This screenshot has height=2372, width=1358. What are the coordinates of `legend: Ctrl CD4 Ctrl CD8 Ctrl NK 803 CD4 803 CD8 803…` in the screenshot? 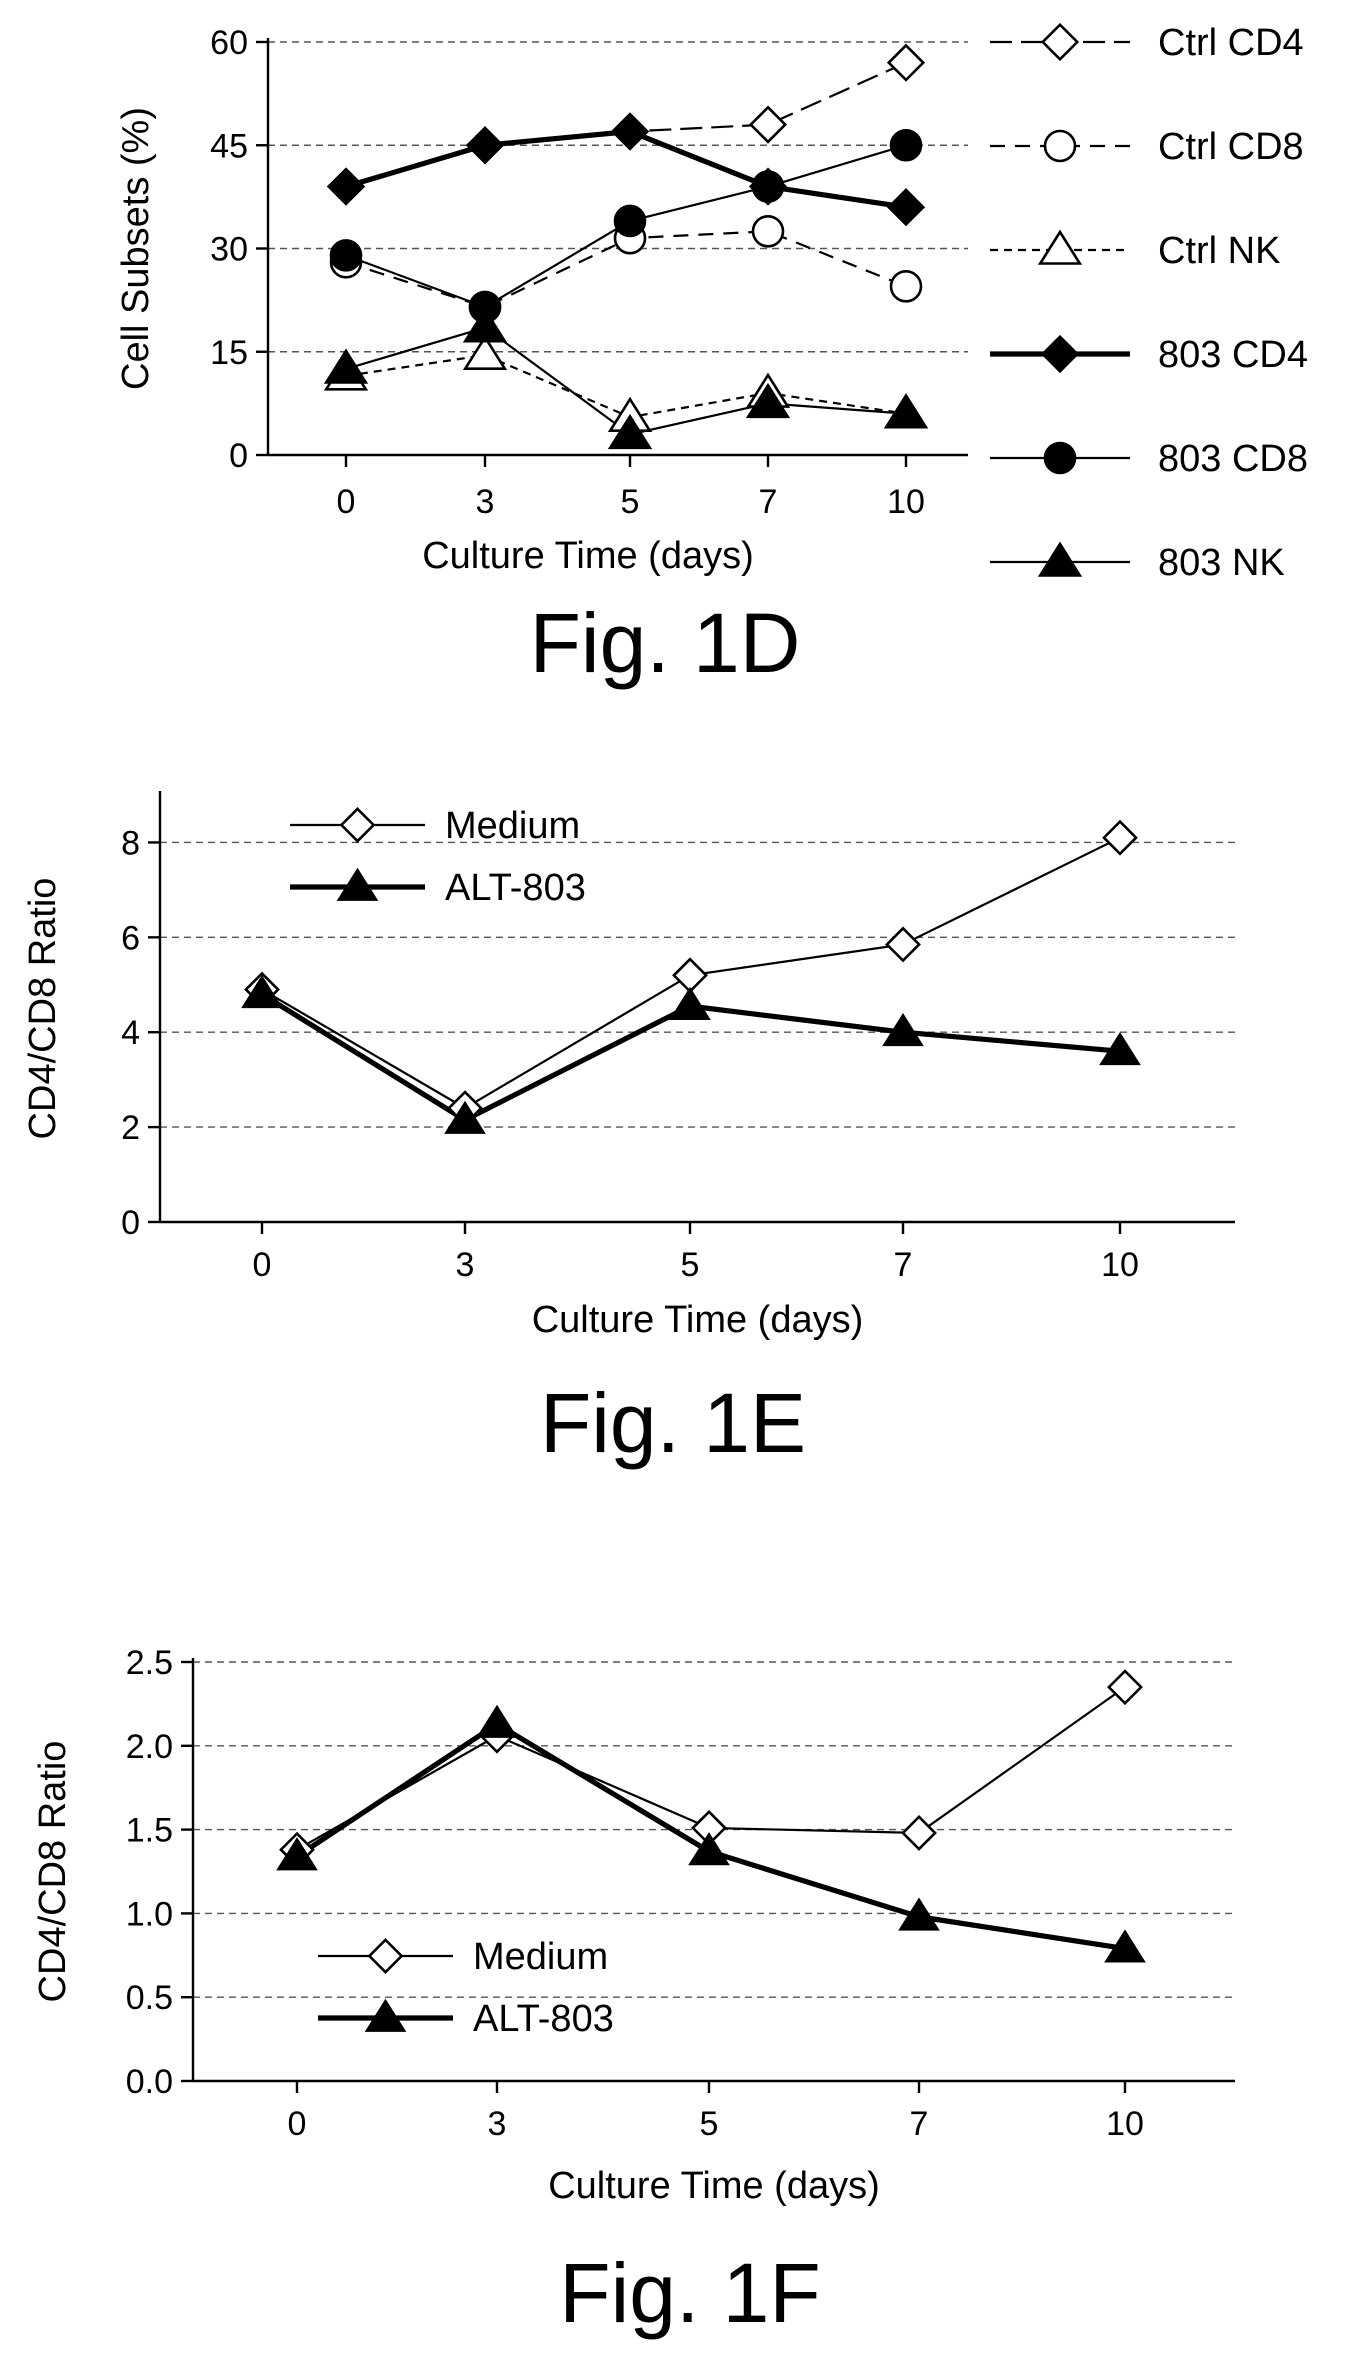 It's located at (1149, 303).